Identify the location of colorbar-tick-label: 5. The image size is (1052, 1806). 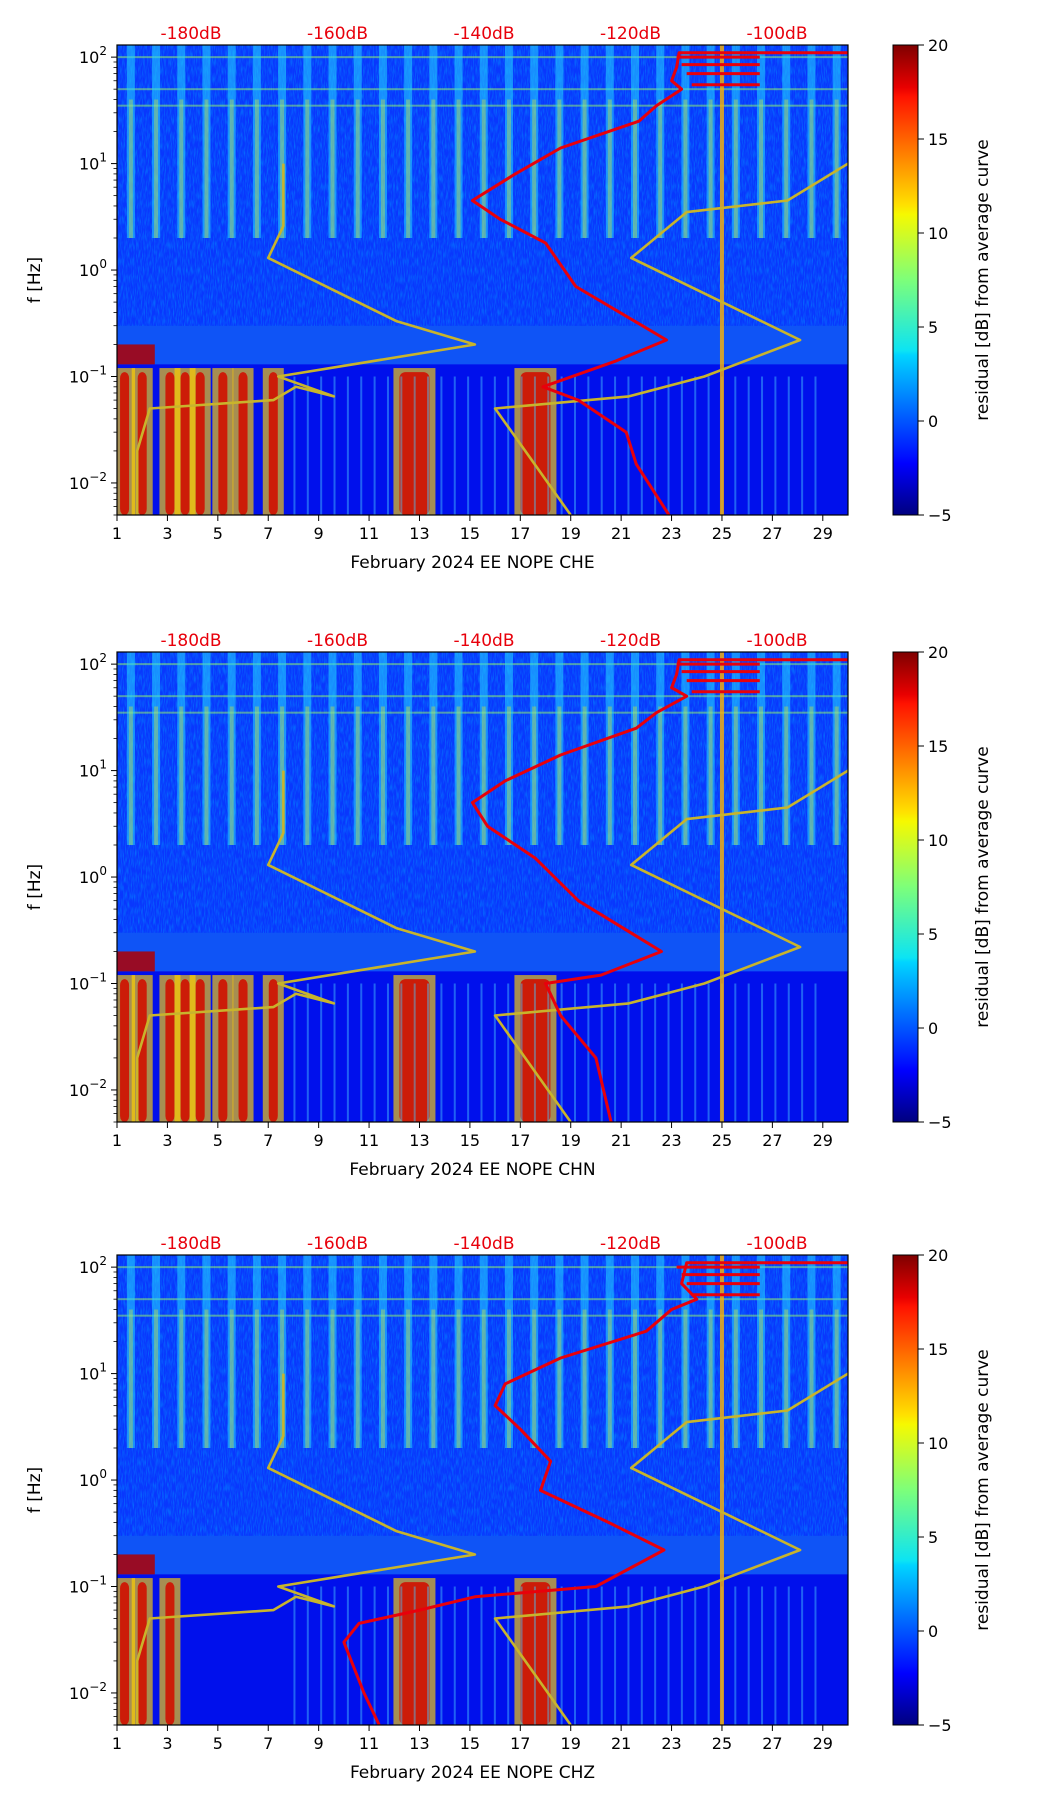
(933, 1537).